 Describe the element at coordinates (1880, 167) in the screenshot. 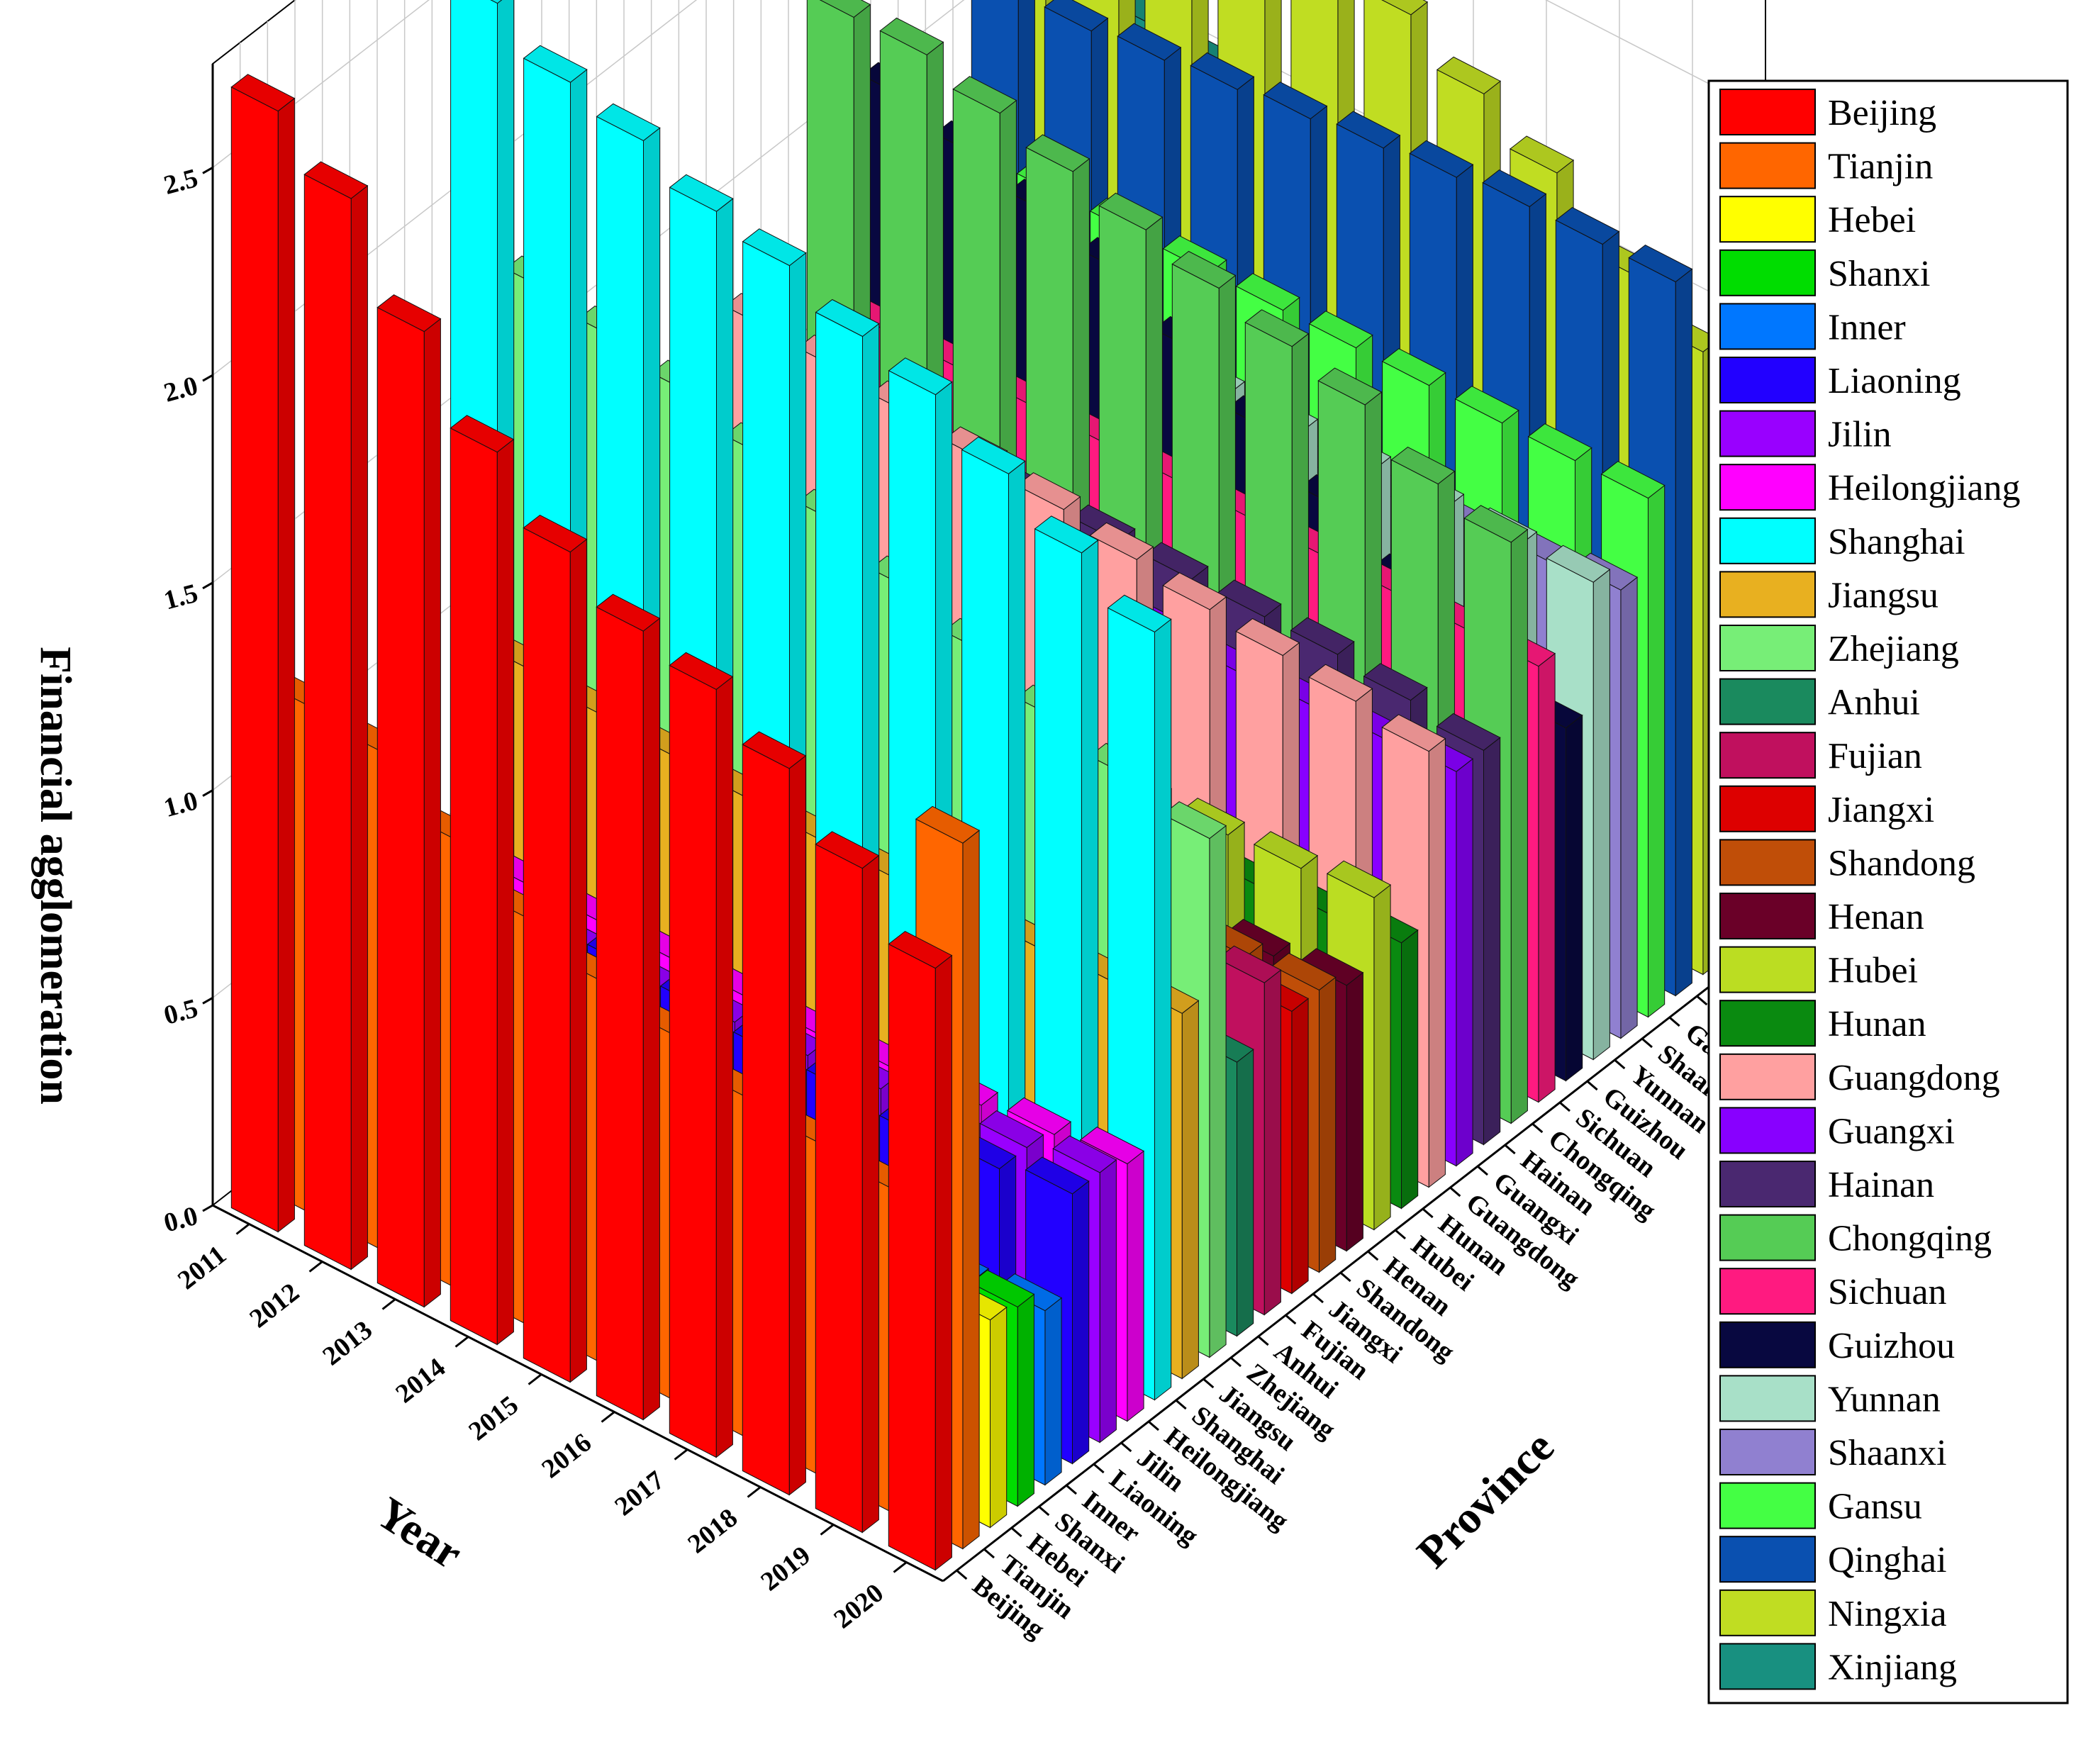

I see `legend-label: Tianjin` at that location.